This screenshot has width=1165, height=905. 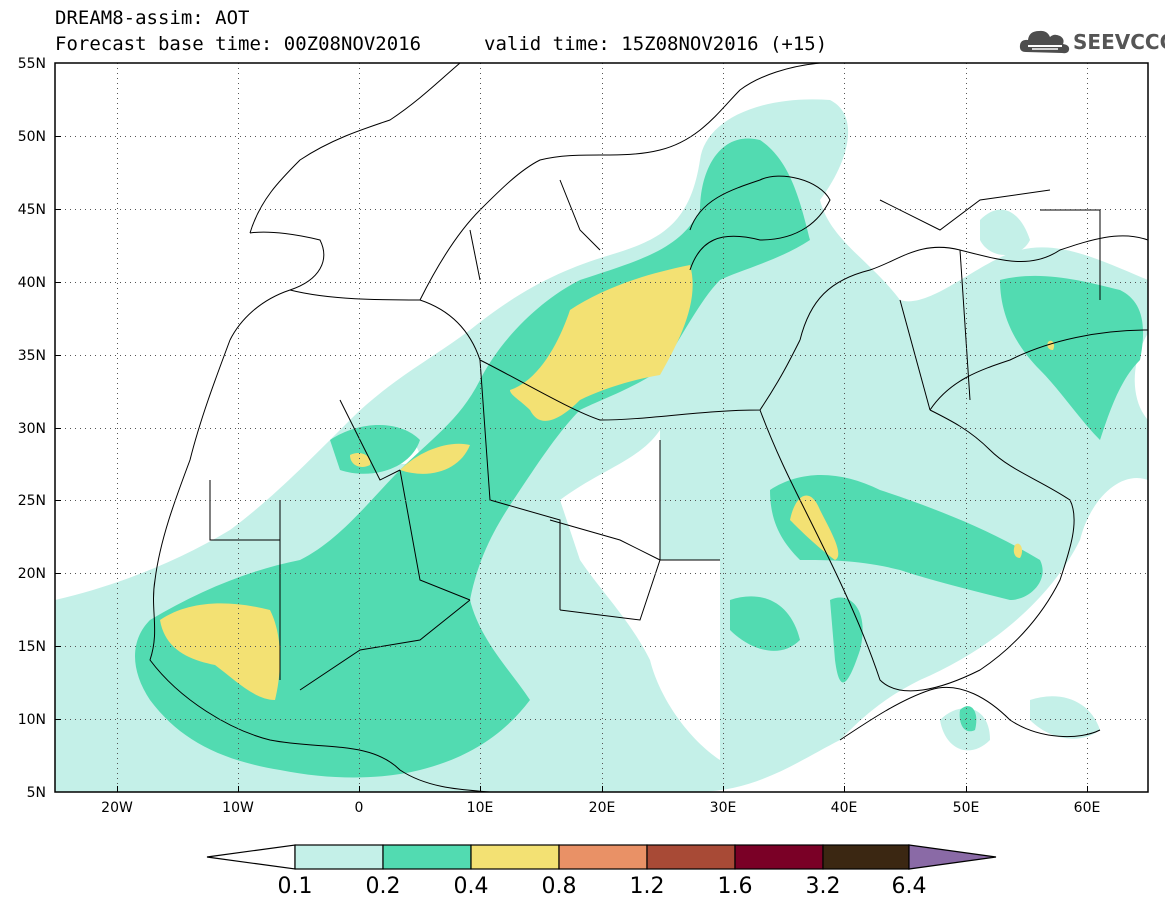 What do you see at coordinates (480, 808) in the screenshot?
I see `lon-label: 10E` at bounding box center [480, 808].